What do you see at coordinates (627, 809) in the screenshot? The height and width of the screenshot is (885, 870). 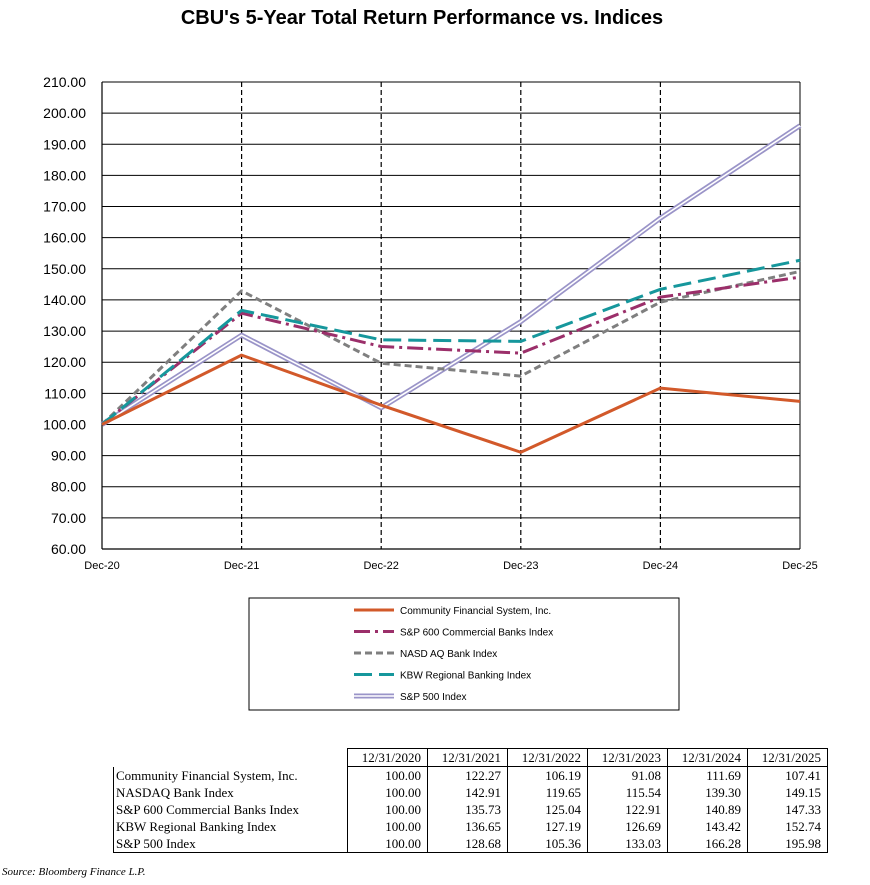 I see `table-cell: 122.91` at bounding box center [627, 809].